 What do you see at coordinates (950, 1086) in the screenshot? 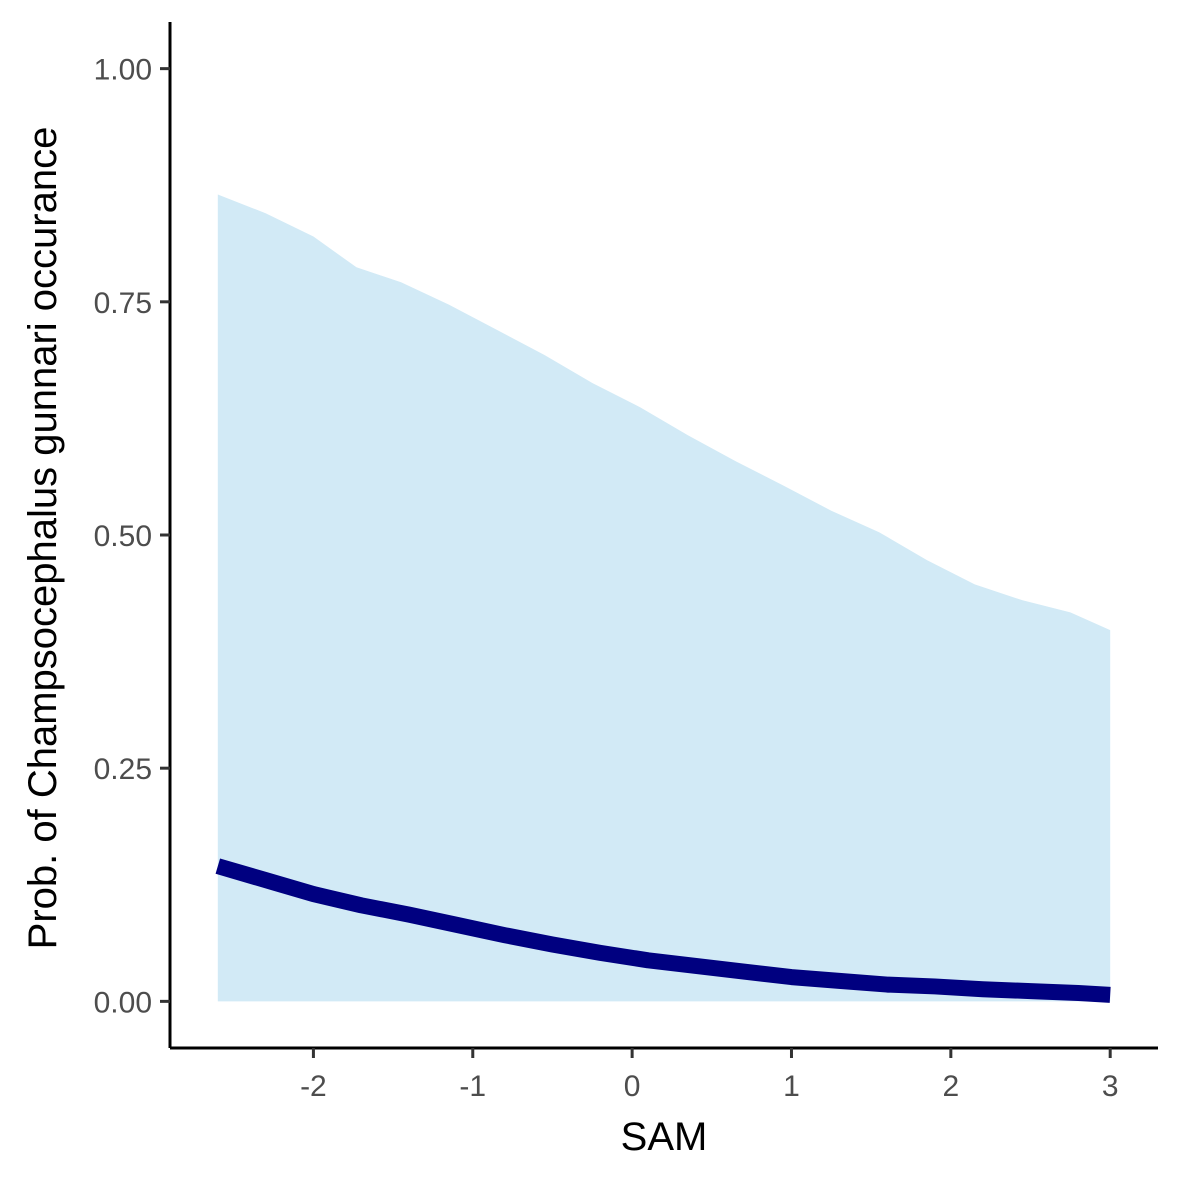
I see `x-tick-label: 2` at bounding box center [950, 1086].